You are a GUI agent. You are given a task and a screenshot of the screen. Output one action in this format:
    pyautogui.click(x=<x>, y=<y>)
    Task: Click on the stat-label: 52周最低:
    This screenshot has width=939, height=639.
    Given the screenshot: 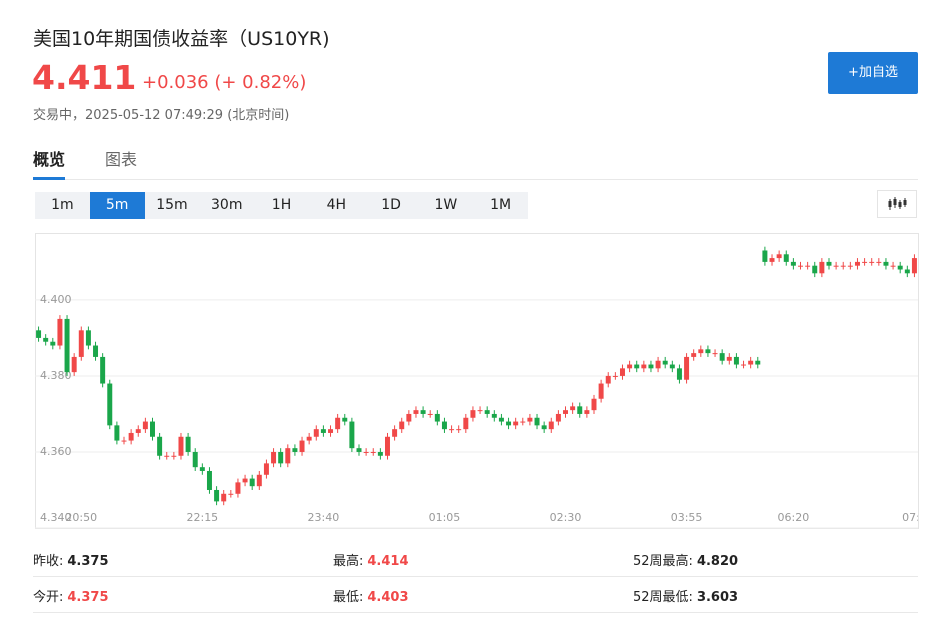 What is the action you would take?
    pyautogui.click(x=663, y=597)
    